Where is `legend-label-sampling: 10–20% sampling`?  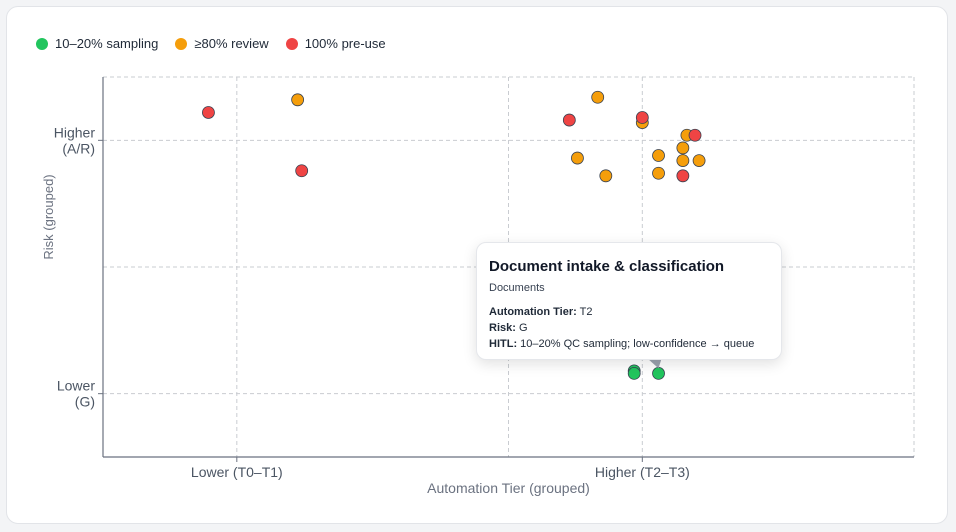 legend-label-sampling: 10–20% sampling is located at coordinates (107, 43).